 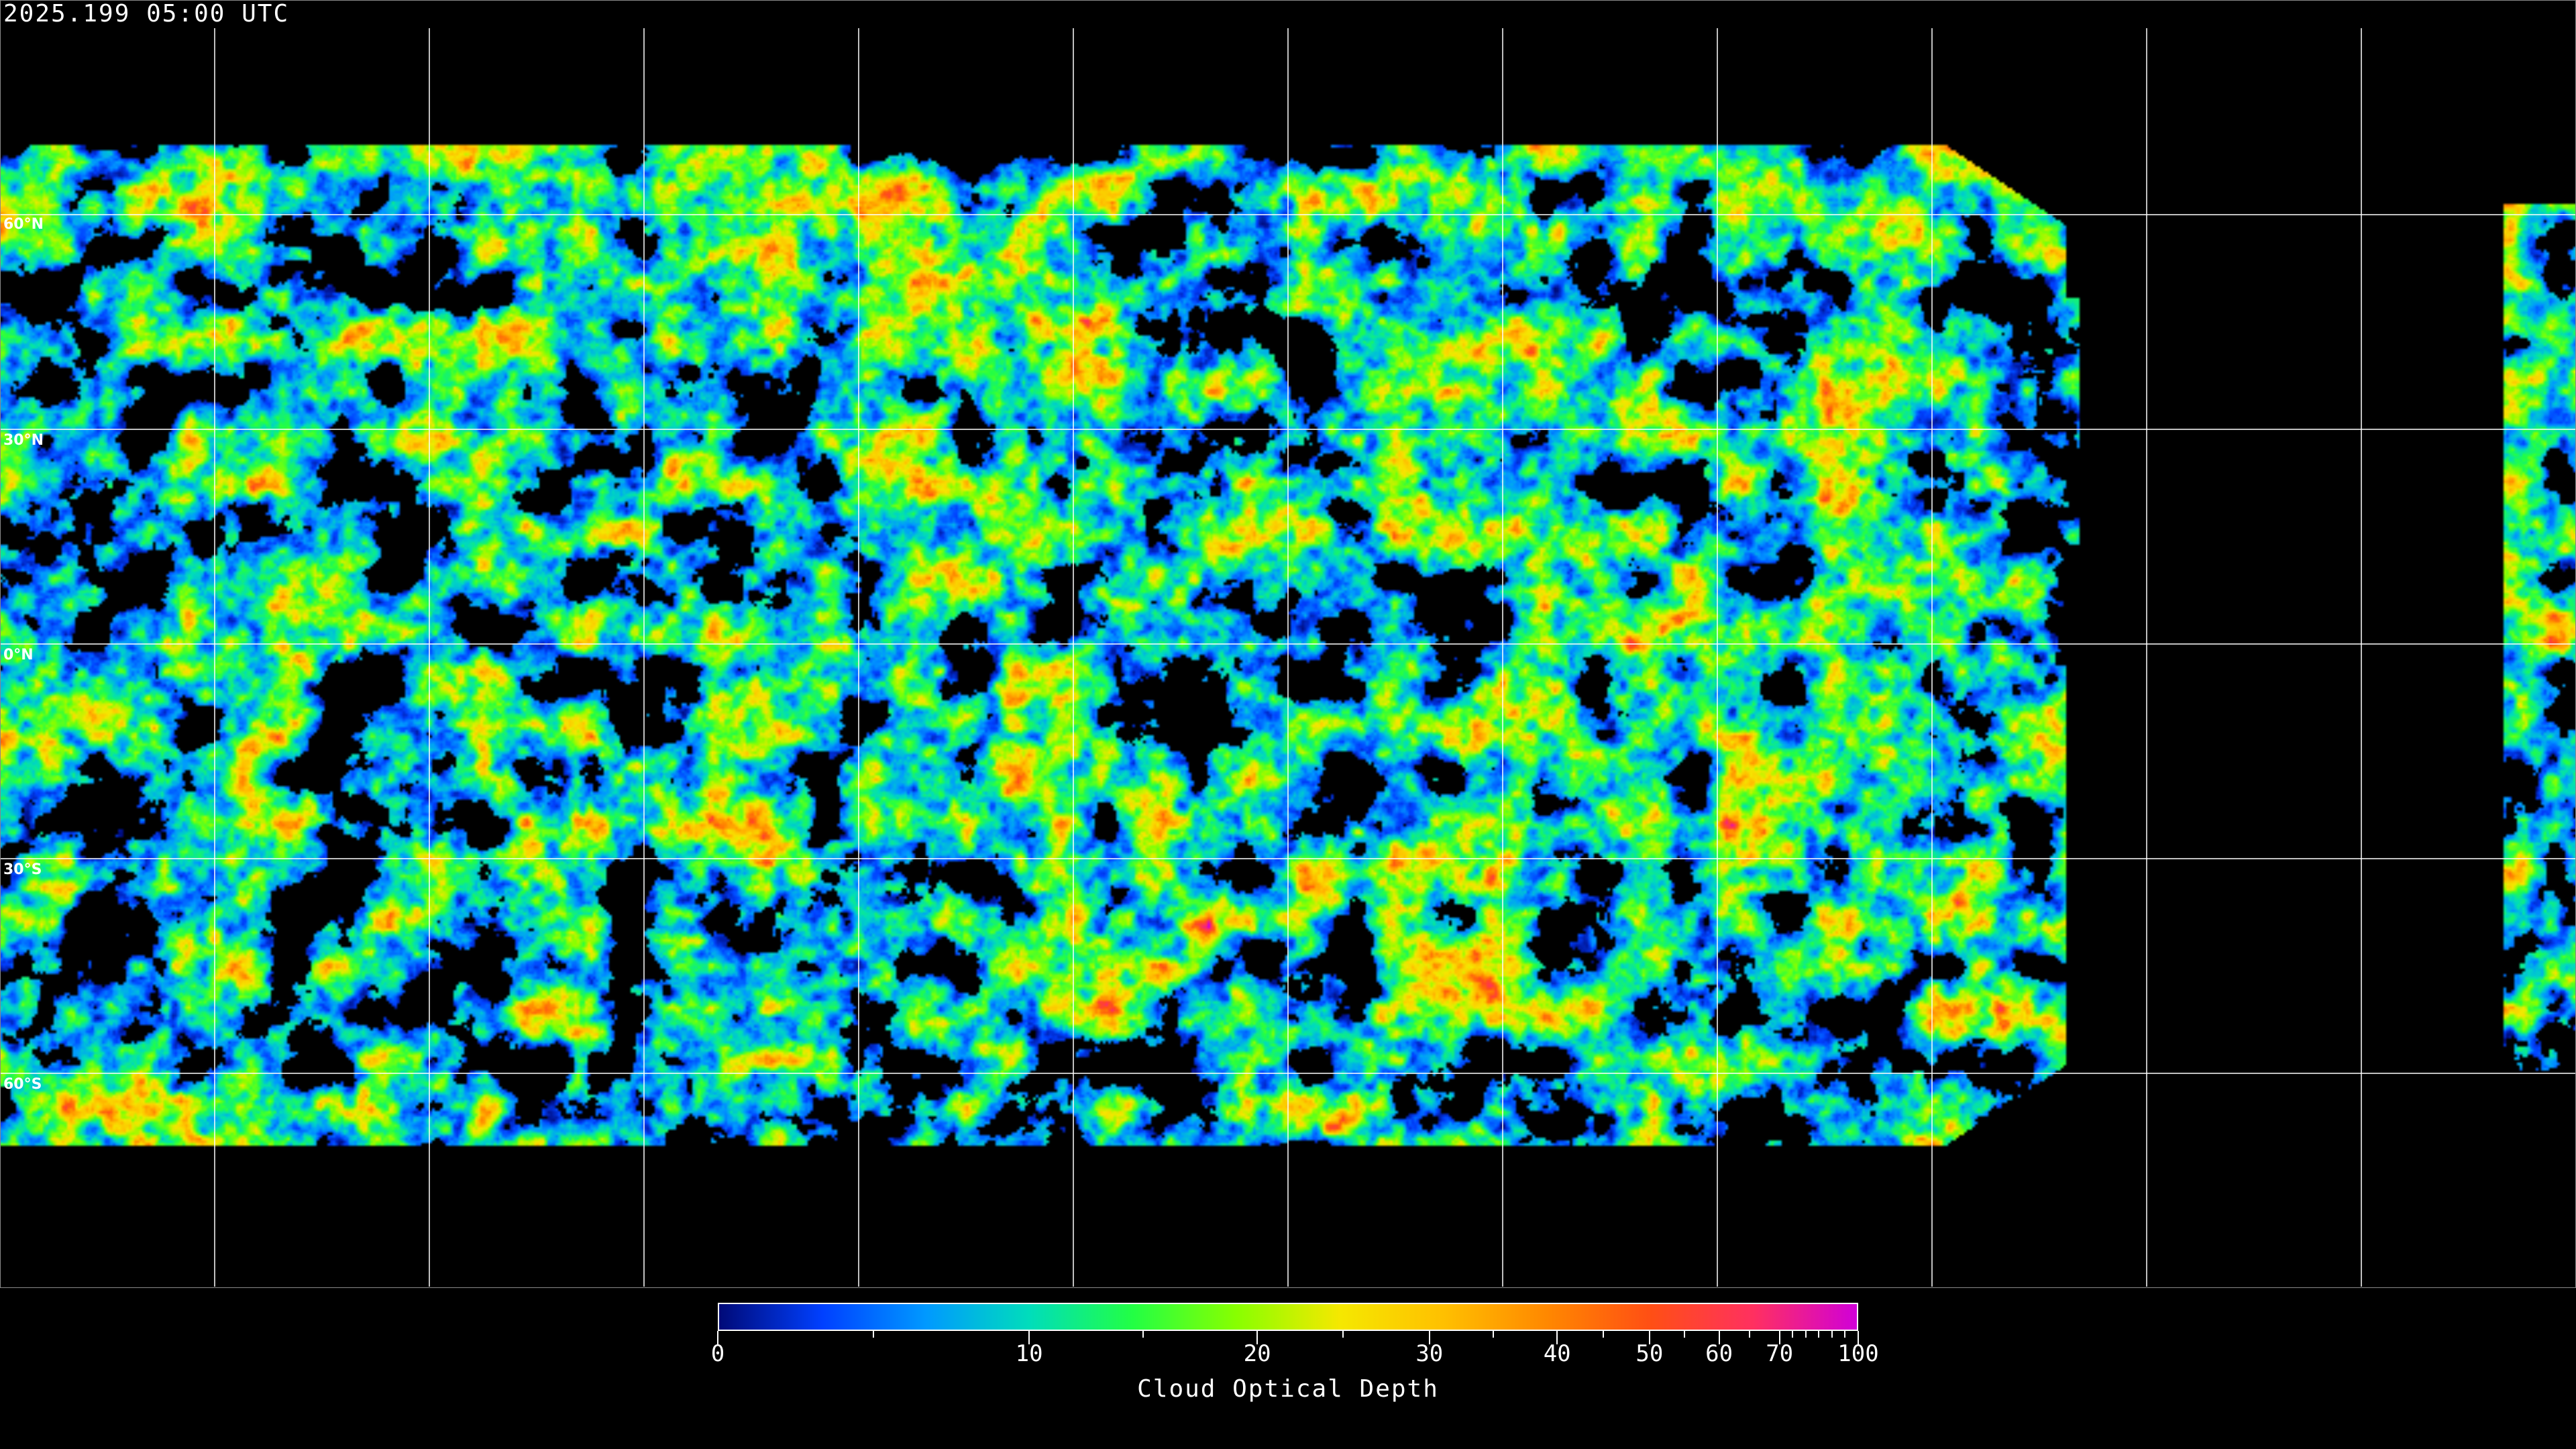 What do you see at coordinates (146, 14) in the screenshot?
I see `timestamp-title: 2025.199 05:00 UTC` at bounding box center [146, 14].